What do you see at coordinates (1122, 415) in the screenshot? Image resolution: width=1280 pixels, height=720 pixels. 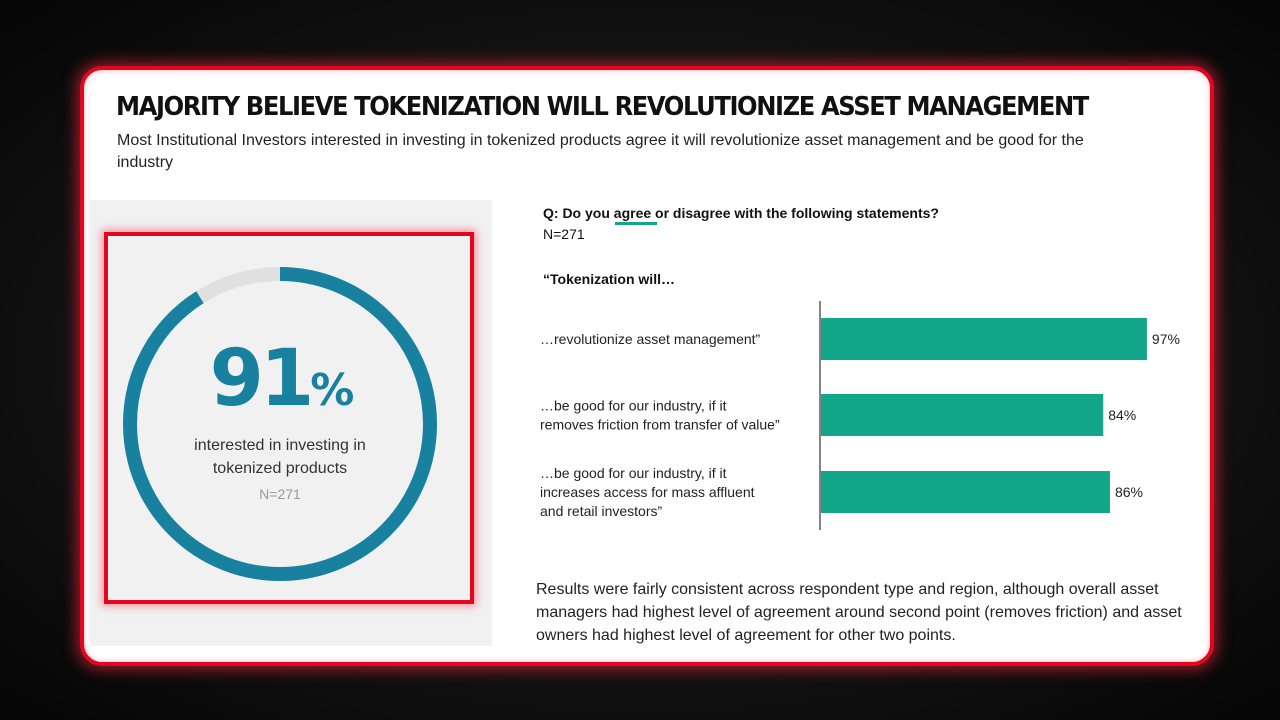 I see `bar-value-label-2: 84%` at bounding box center [1122, 415].